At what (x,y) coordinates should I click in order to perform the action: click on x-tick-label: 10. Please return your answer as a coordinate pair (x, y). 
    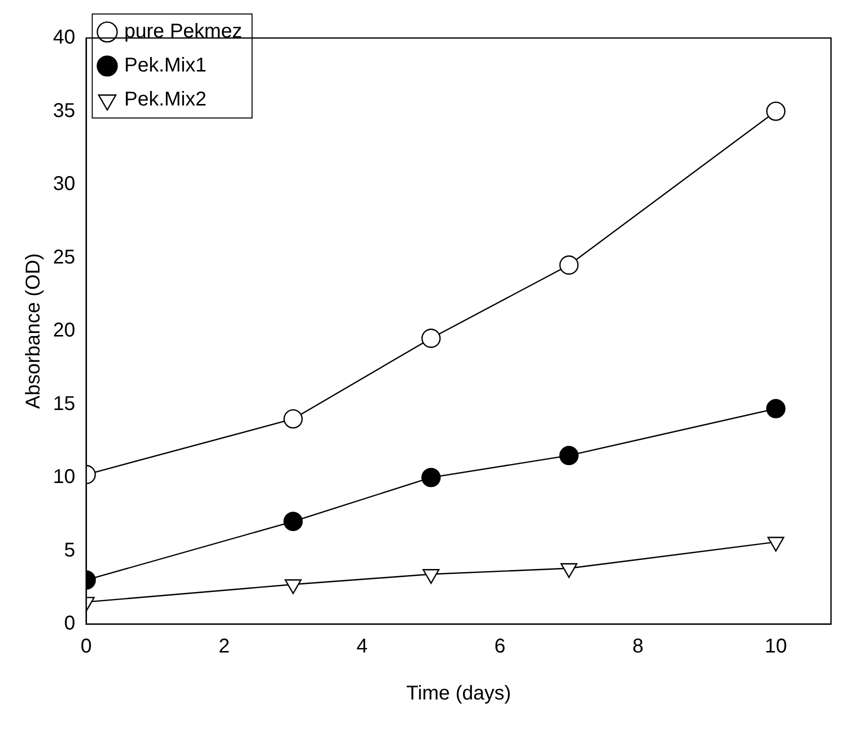
    Looking at the image, I should click on (775, 647).